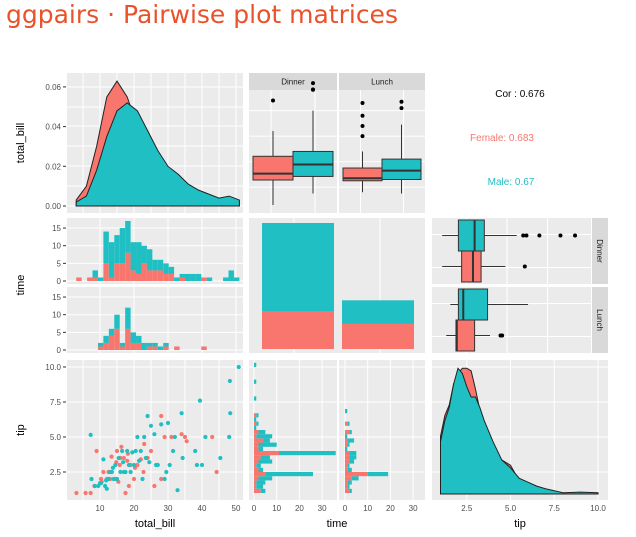 The image size is (636, 537). Describe the element at coordinates (467, 508) in the screenshot. I see `x-tick-label: 2.5` at that location.